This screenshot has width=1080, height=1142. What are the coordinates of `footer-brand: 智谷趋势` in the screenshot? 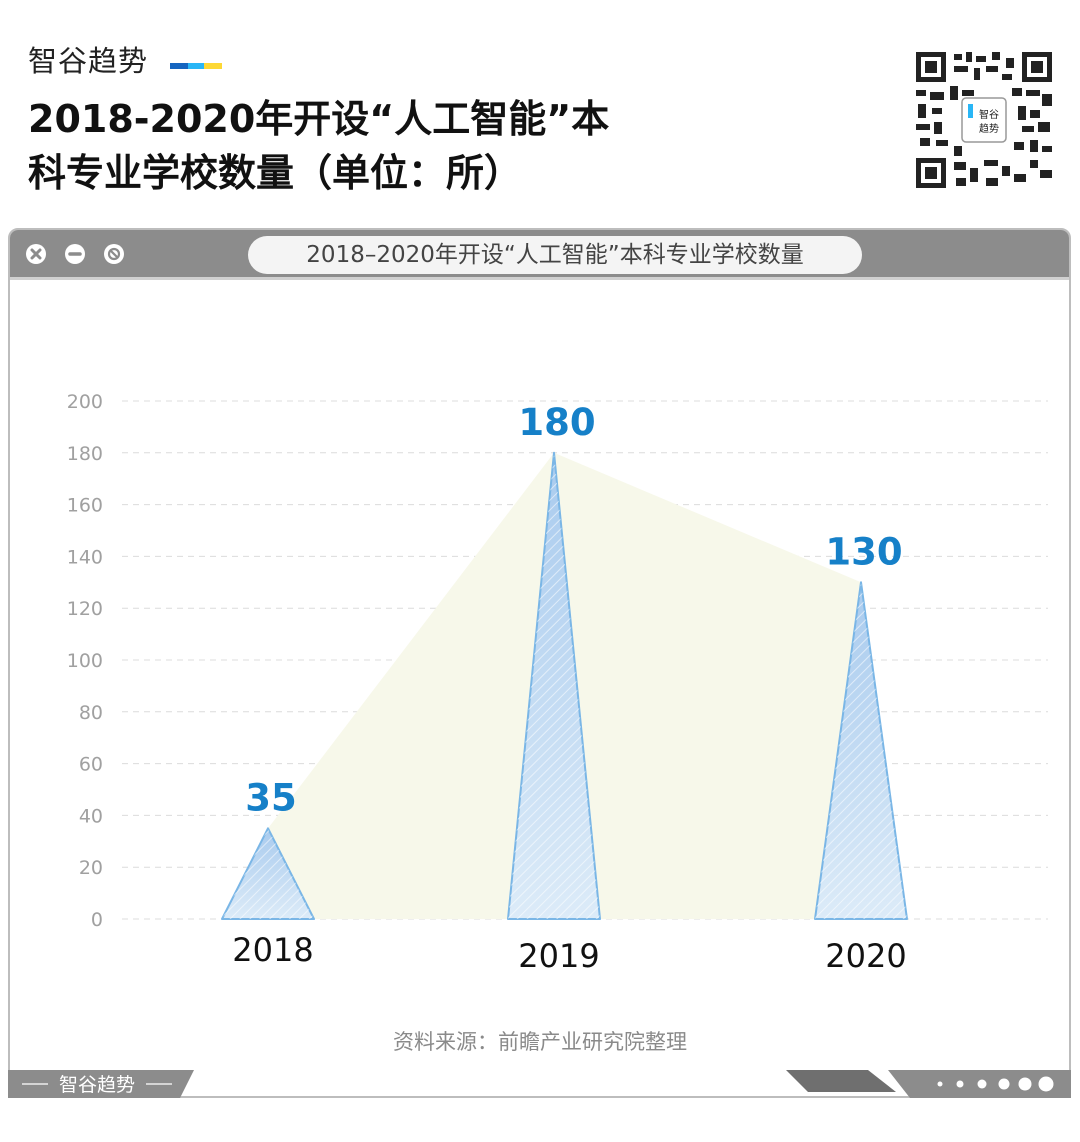 It's located at (97, 1085).